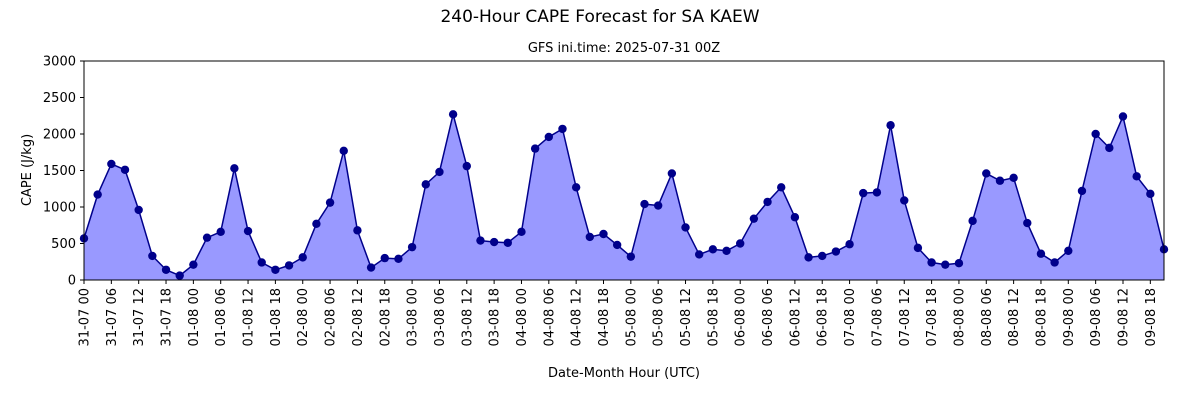 This screenshot has height=400, width=1200. What do you see at coordinates (331, 317) in the screenshot?
I see `x-tick-label: 02-08 06` at bounding box center [331, 317].